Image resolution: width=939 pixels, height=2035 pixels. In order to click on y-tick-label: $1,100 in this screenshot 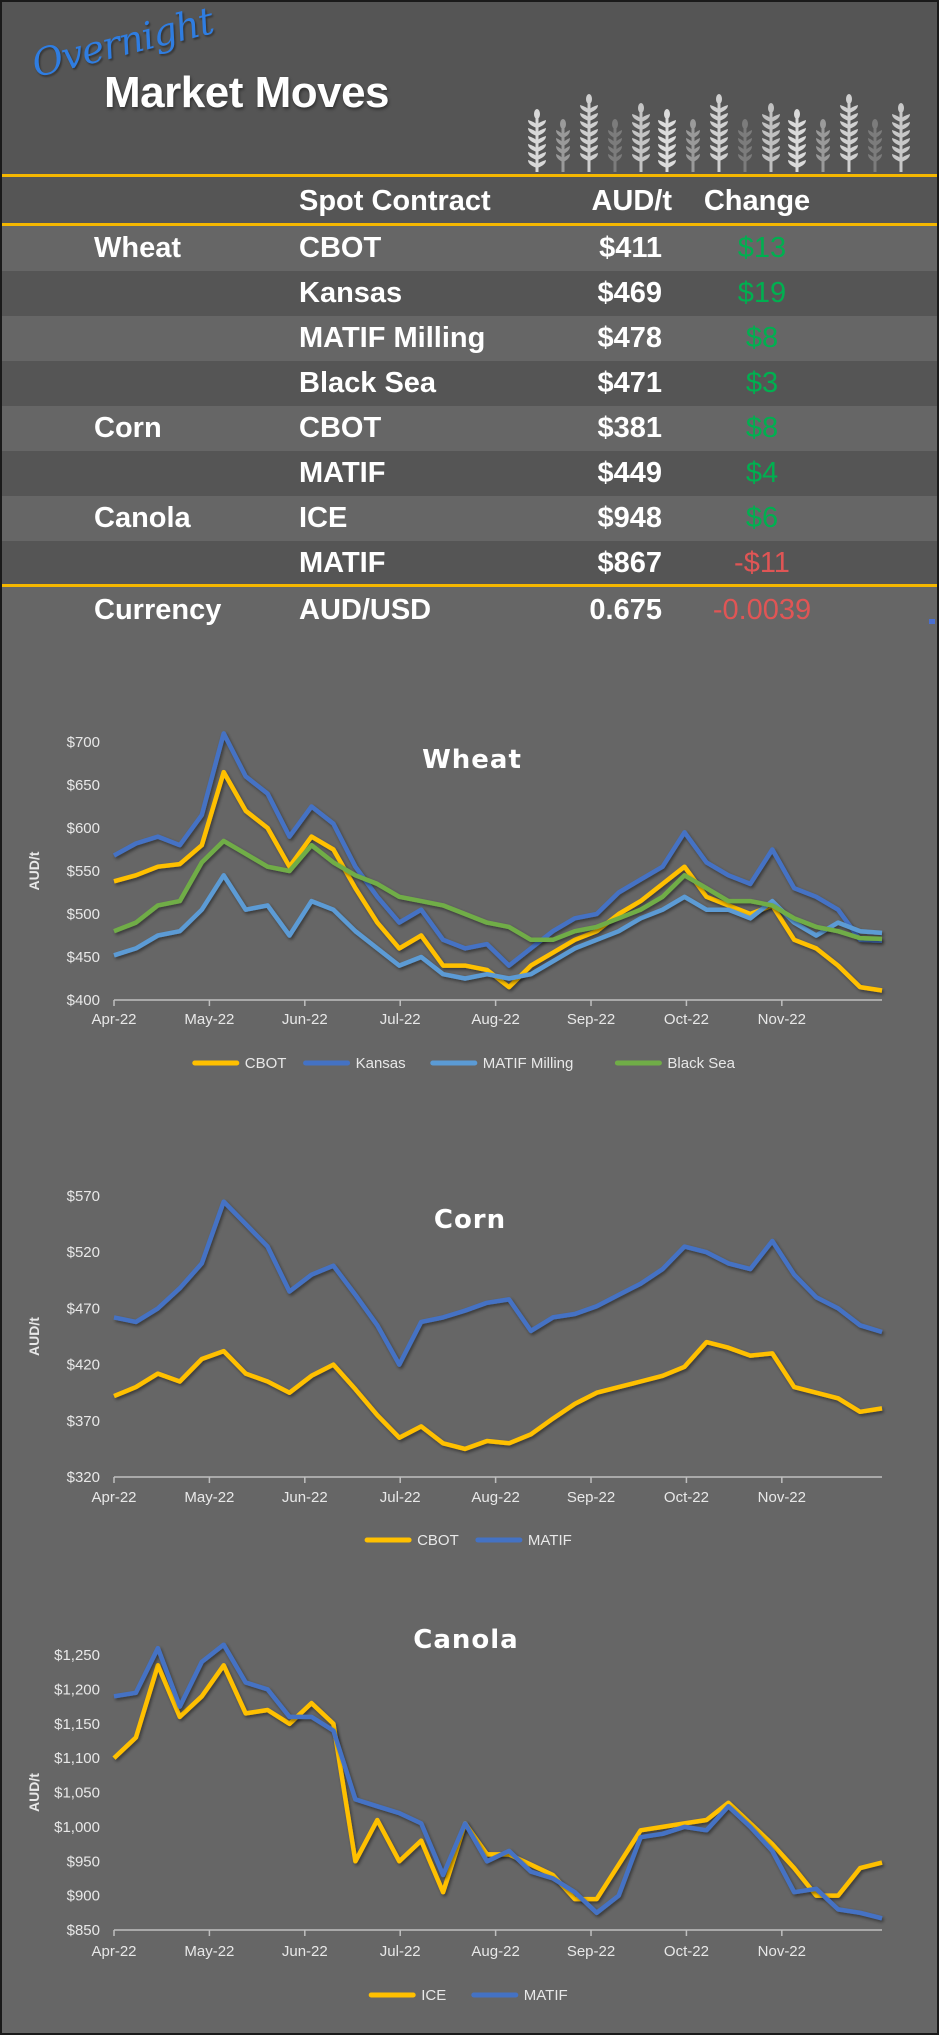, I will do `click(77, 1758)`.